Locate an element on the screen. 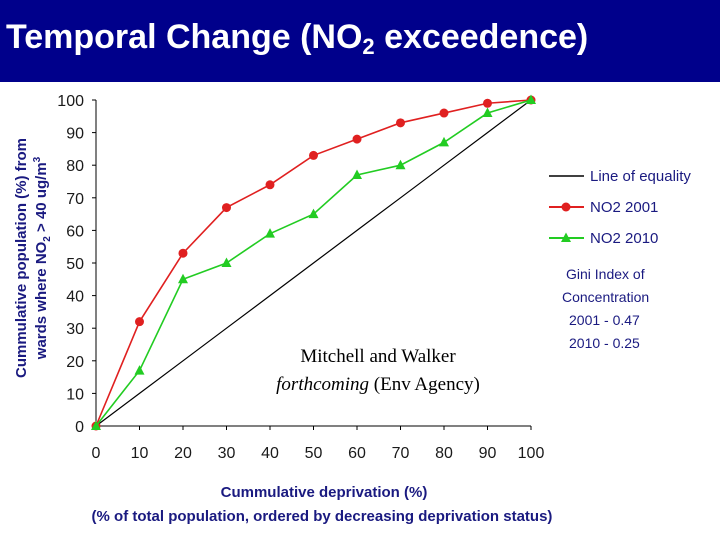 The image size is (720, 540). x-tick-label: 90 is located at coordinates (488, 453).